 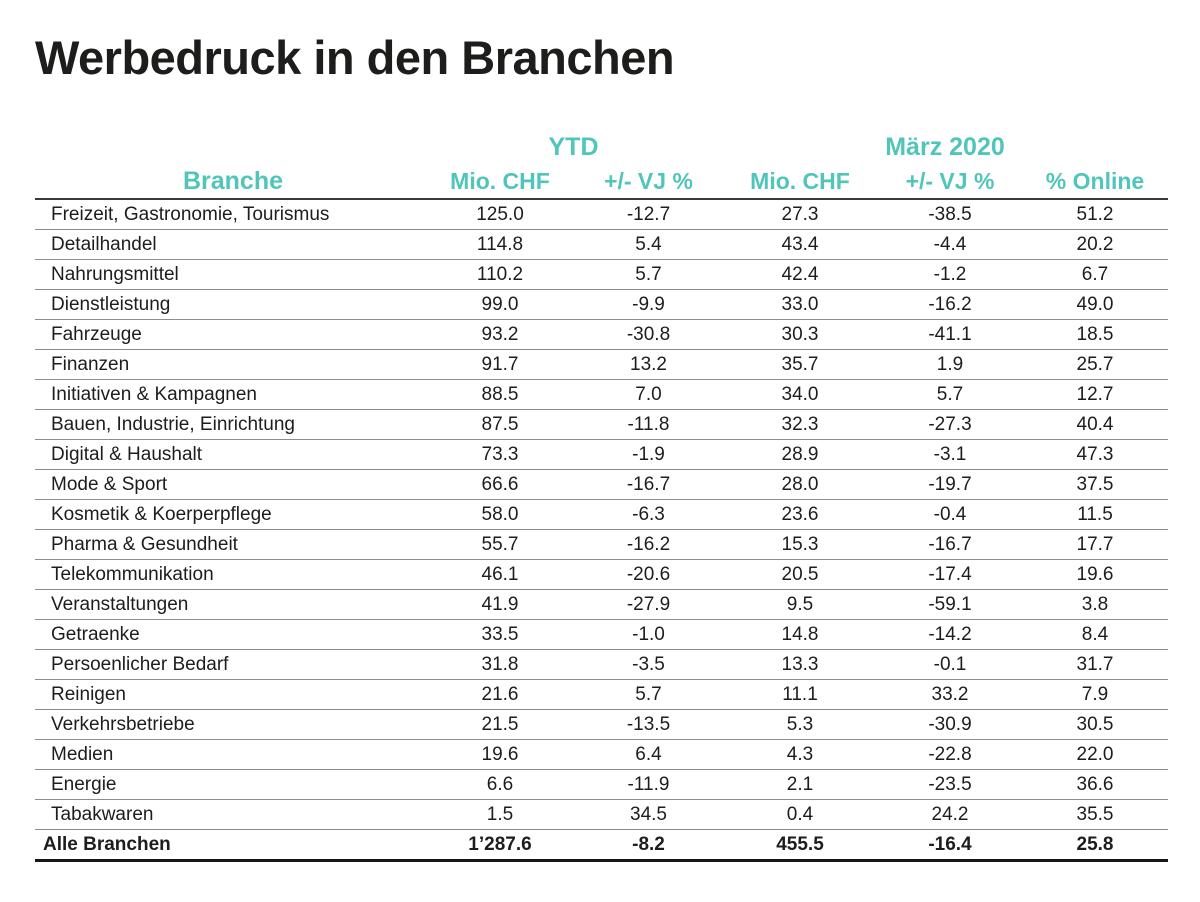 I want to click on value-cell: -3.1, so click(x=950, y=454).